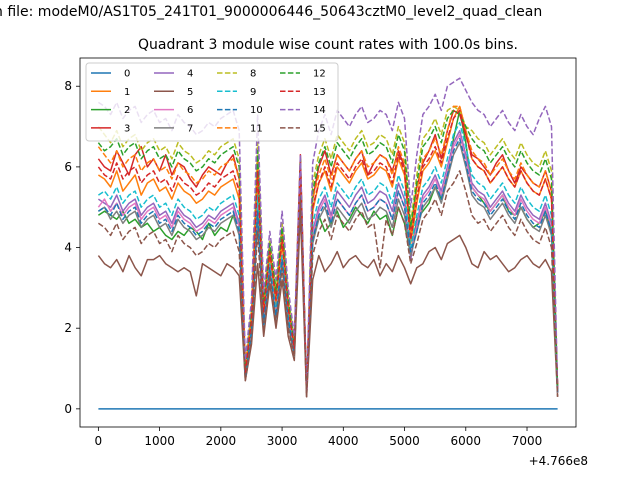 This screenshot has height=480, width=640. I want to click on x-tick-label: 3000, so click(282, 441).